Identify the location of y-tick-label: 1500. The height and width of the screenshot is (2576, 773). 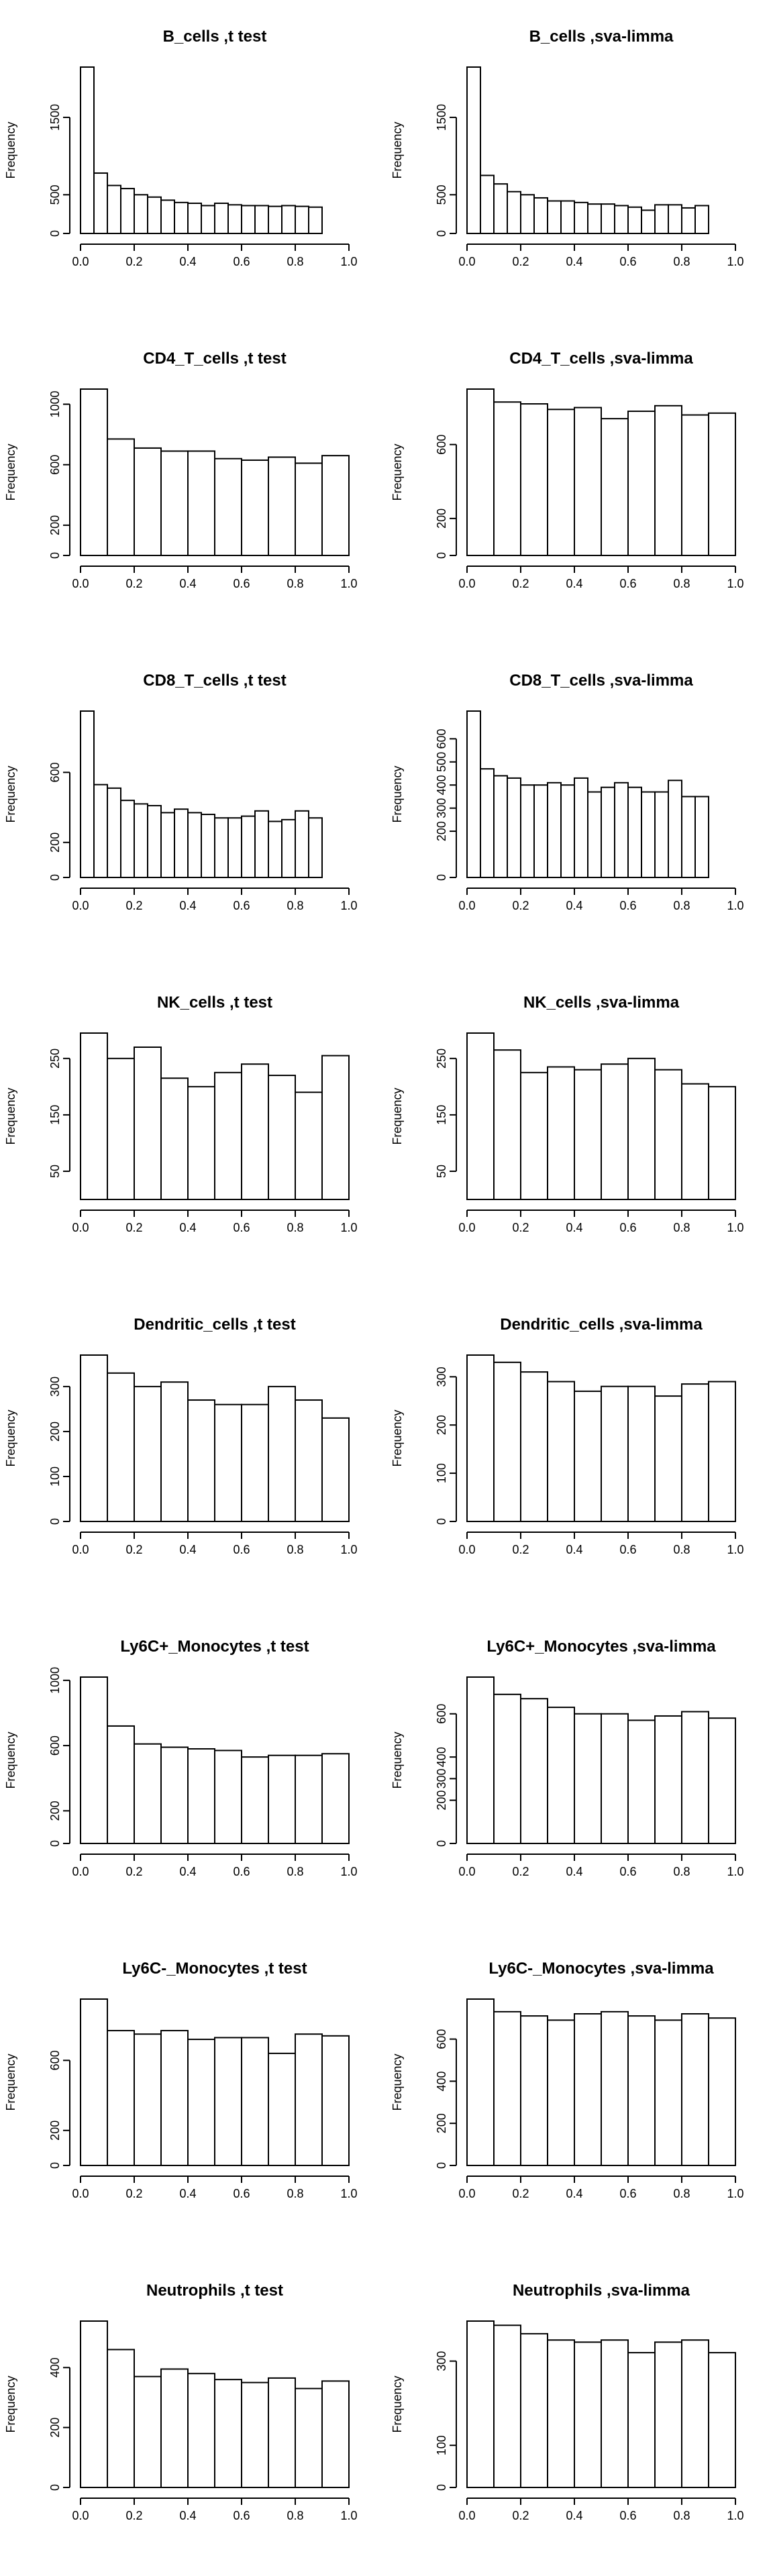
(442, 117).